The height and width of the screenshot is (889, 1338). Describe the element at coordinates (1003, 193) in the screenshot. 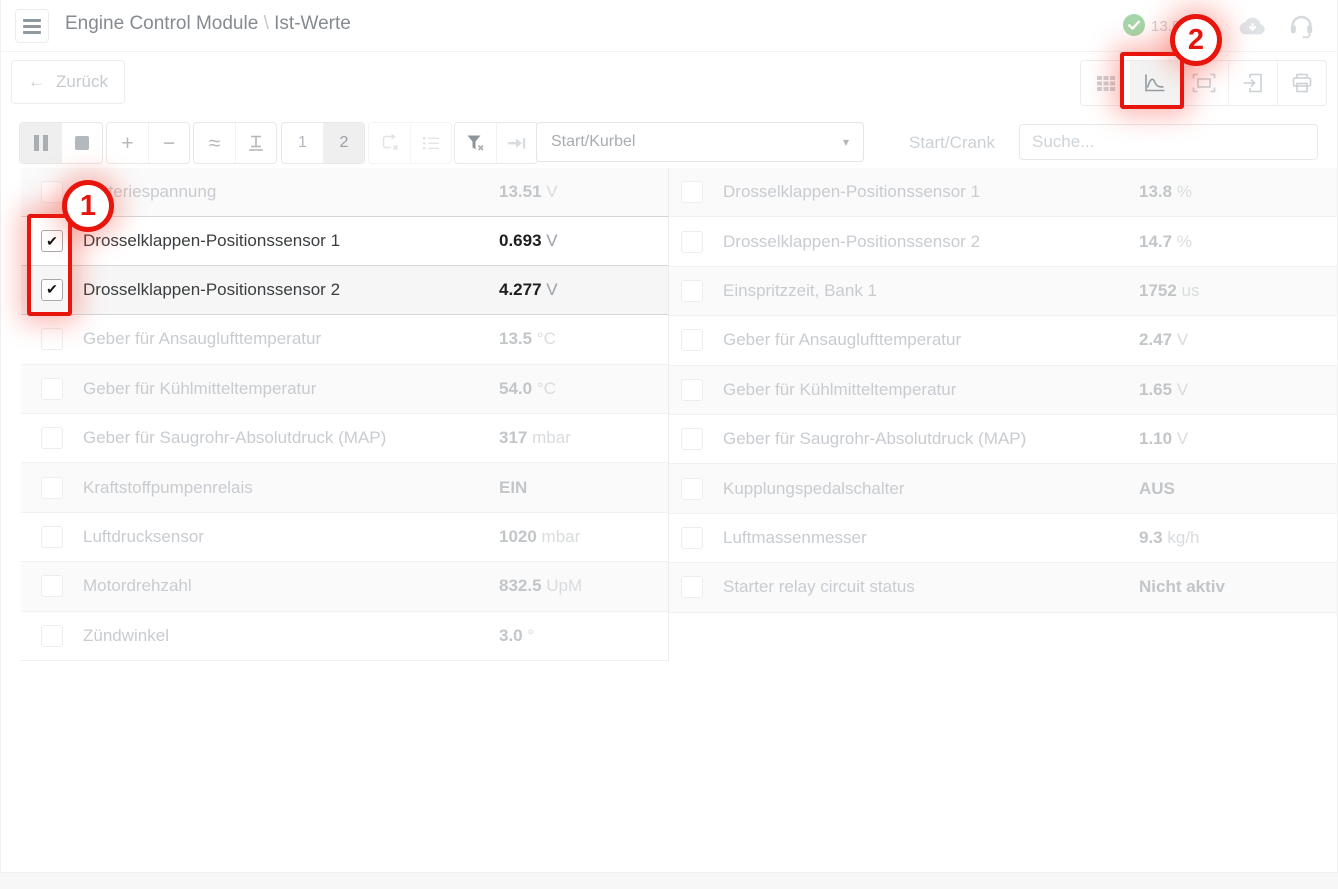

I see `table-row: Drosselklappen-Positionssensor 1 13.8 %` at that location.